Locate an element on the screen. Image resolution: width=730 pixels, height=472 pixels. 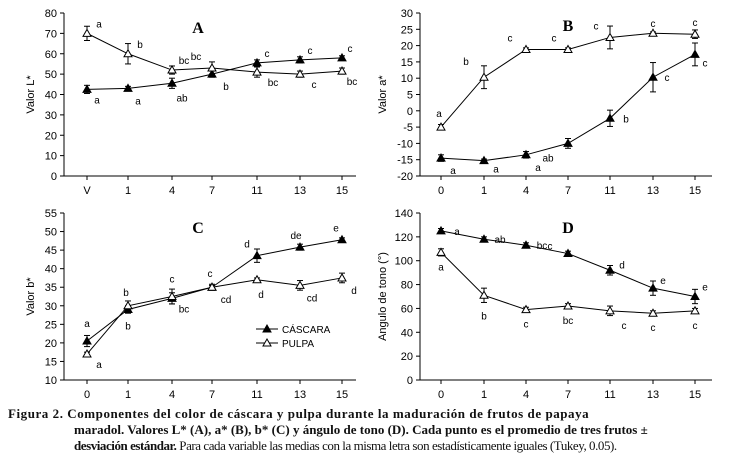
y-tick-label: 0 is located at coordinates (54, 177).